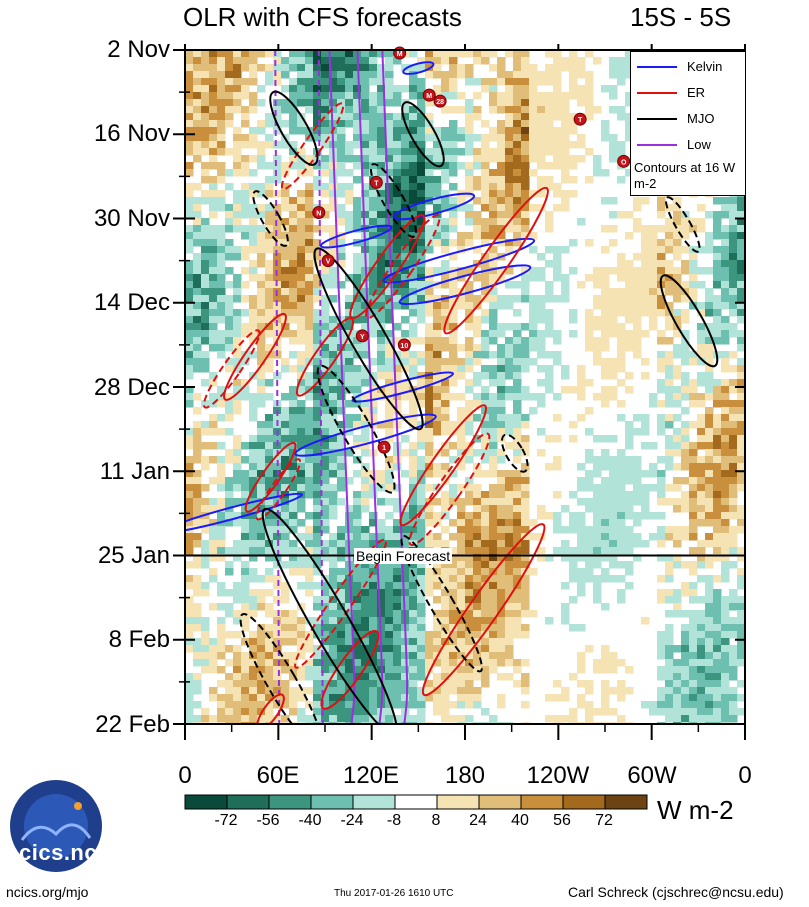  Describe the element at coordinates (231, 369) in the screenshot. I see `er-contour-dashed` at that location.